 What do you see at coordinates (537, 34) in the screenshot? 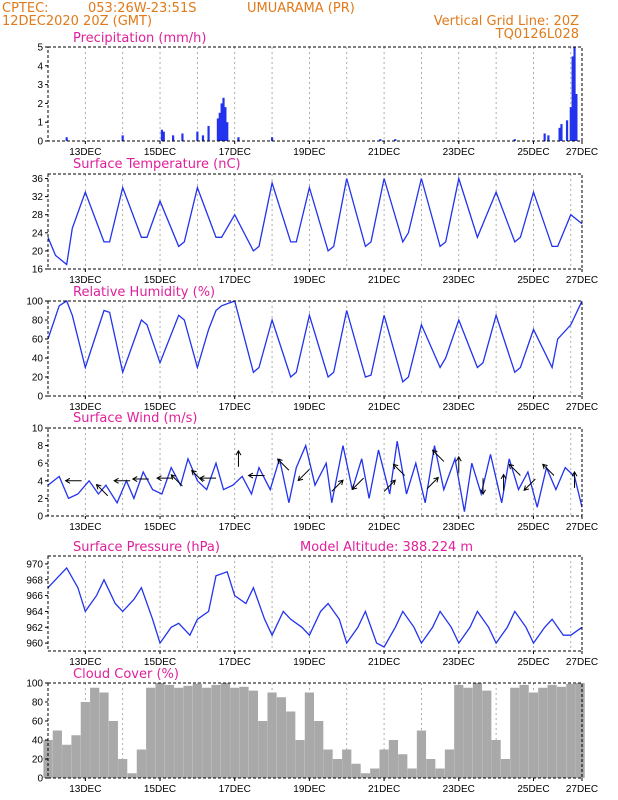
I see `header-code: TQ0126L028` at bounding box center [537, 34].